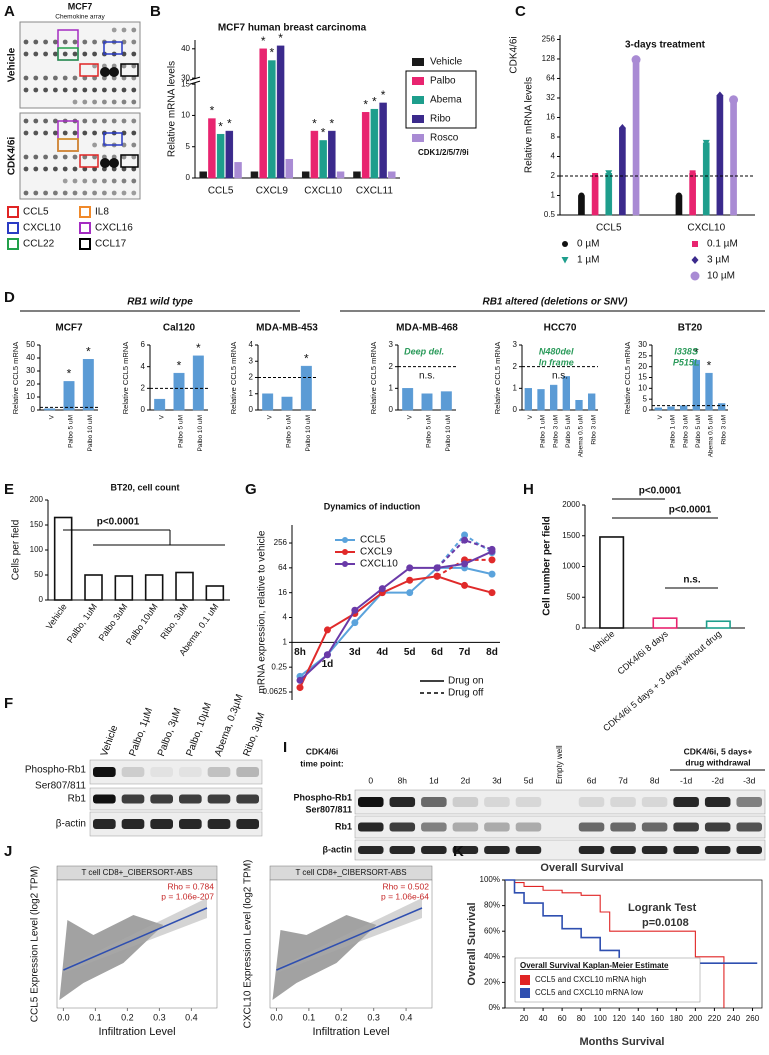  What do you see at coordinates (374, 191) in the screenshot?
I see `x-tick-label: CXCL11` at bounding box center [374, 191].